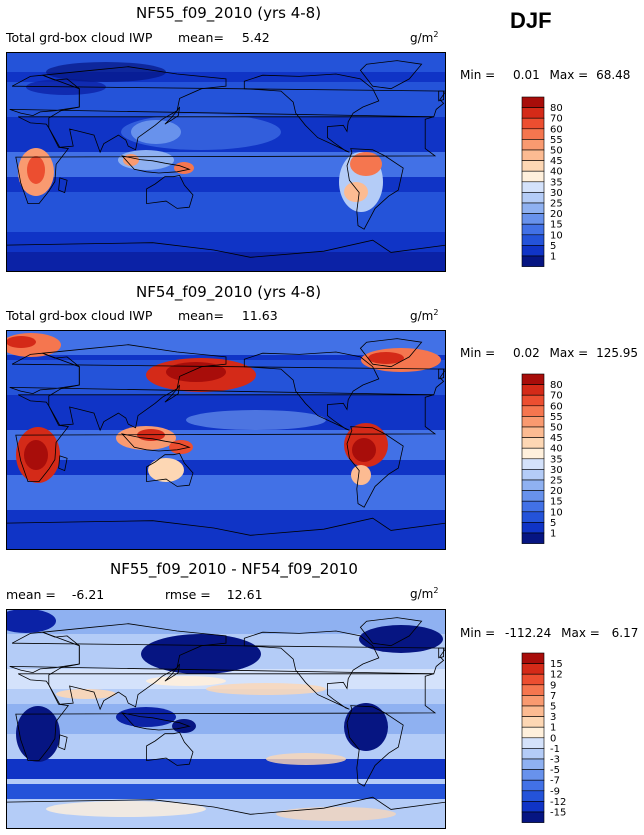 The width and height of the screenshot is (644, 835). Describe the element at coordinates (556, 428) in the screenshot. I see `colorbar-tick-label: 50` at that location.